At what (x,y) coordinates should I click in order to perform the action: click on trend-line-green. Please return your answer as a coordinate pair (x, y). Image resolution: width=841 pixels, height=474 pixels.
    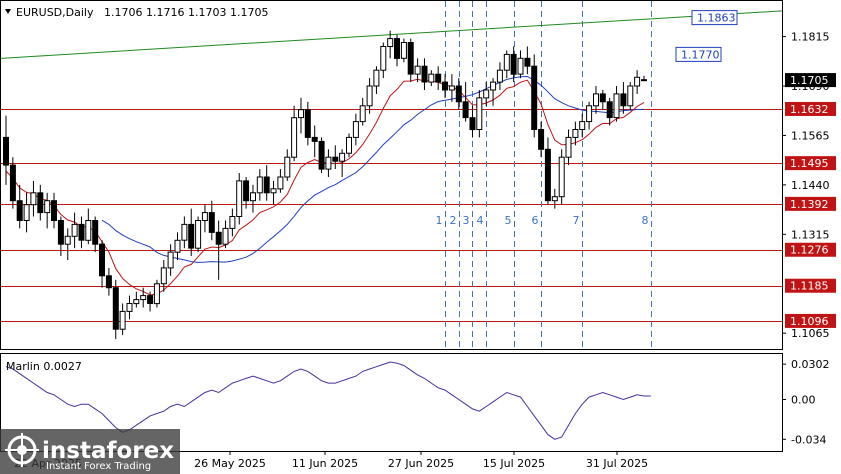
    Looking at the image, I should click on (391, 34).